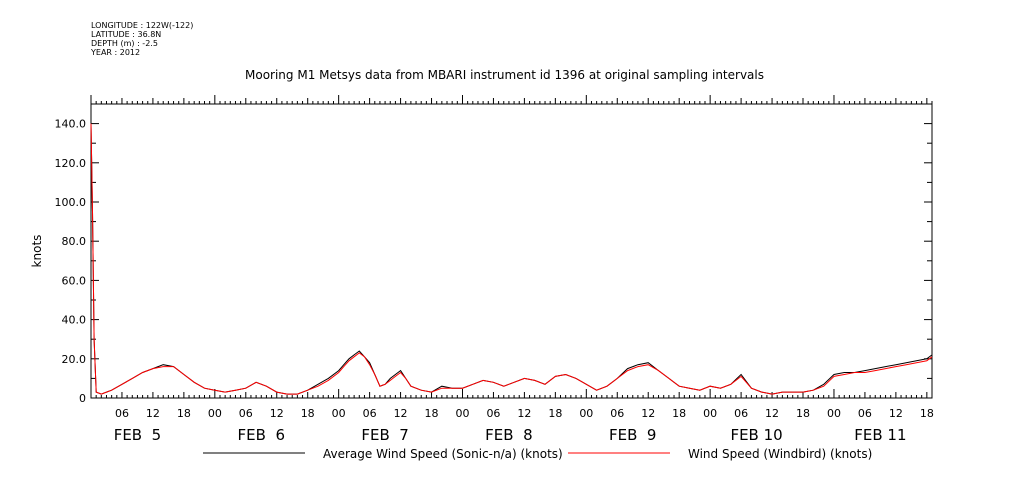 This screenshot has height=504, width=1009. I want to click on y-tick-label: 120.0, so click(71, 163).